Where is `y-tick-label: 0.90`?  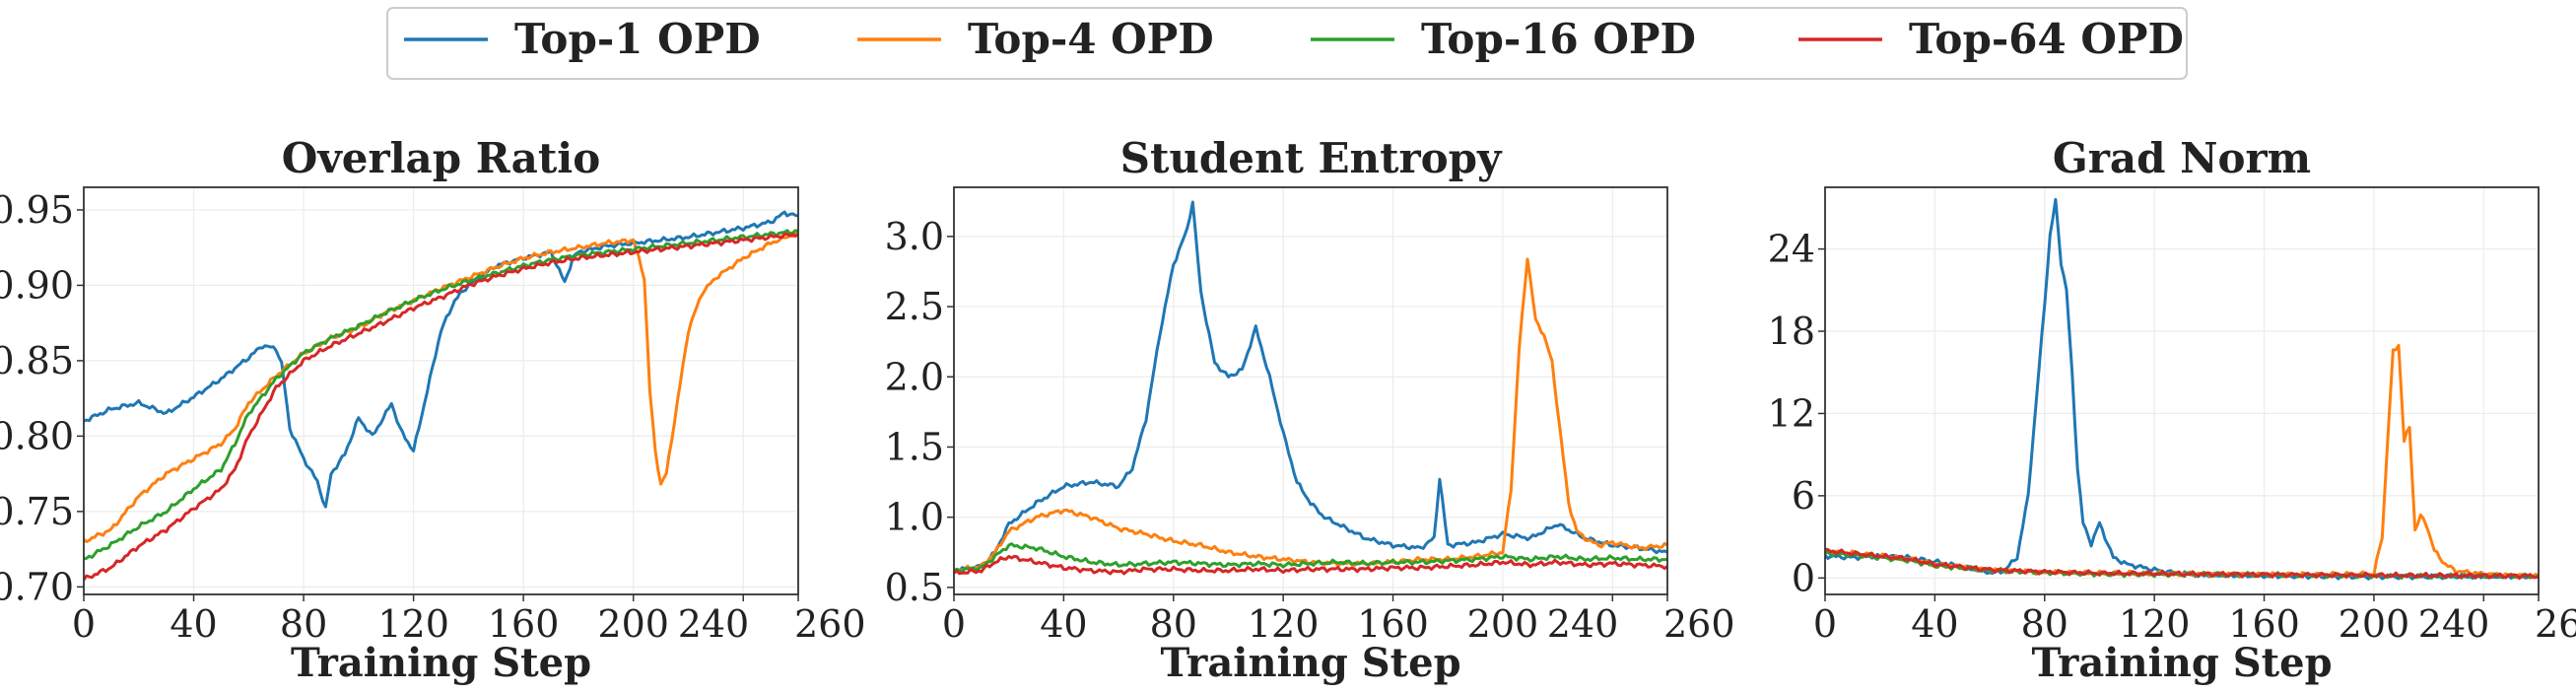
y-tick-label: 0.90 is located at coordinates (37, 285).